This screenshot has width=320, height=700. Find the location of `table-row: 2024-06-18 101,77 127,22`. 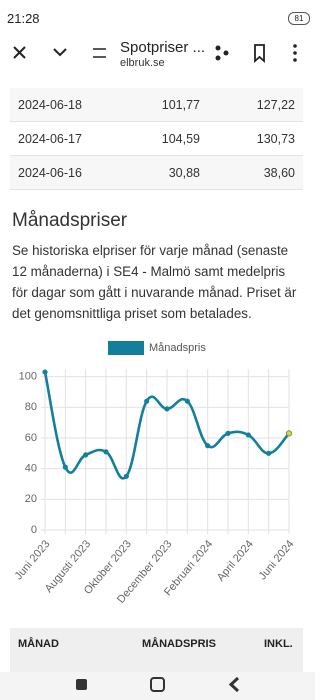

table-row: 2024-06-18 101,77 127,22 is located at coordinates (156, 105).